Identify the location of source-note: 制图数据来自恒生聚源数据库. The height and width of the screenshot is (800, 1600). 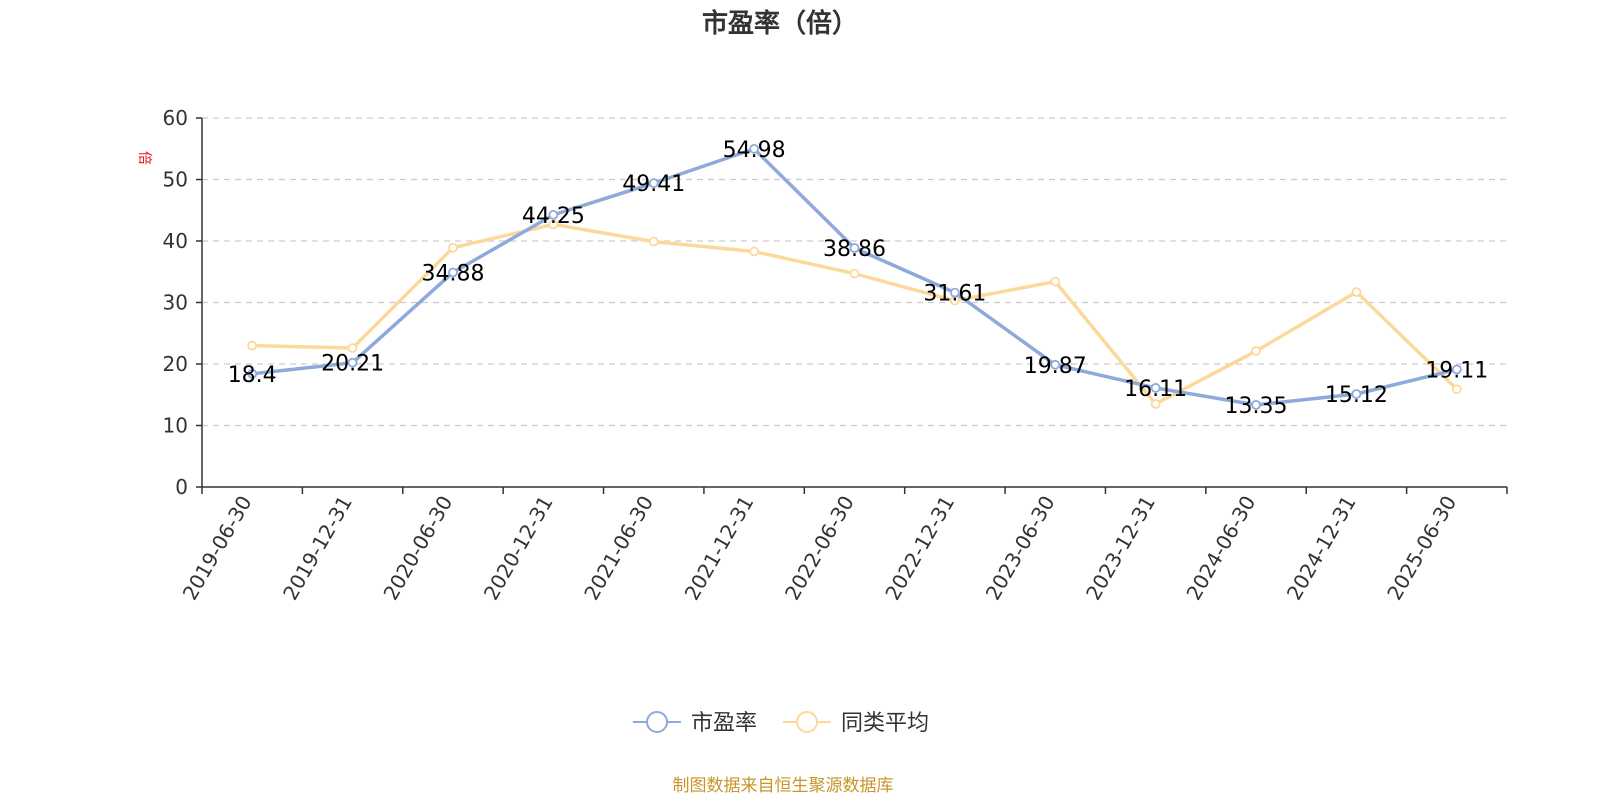
(783, 786).